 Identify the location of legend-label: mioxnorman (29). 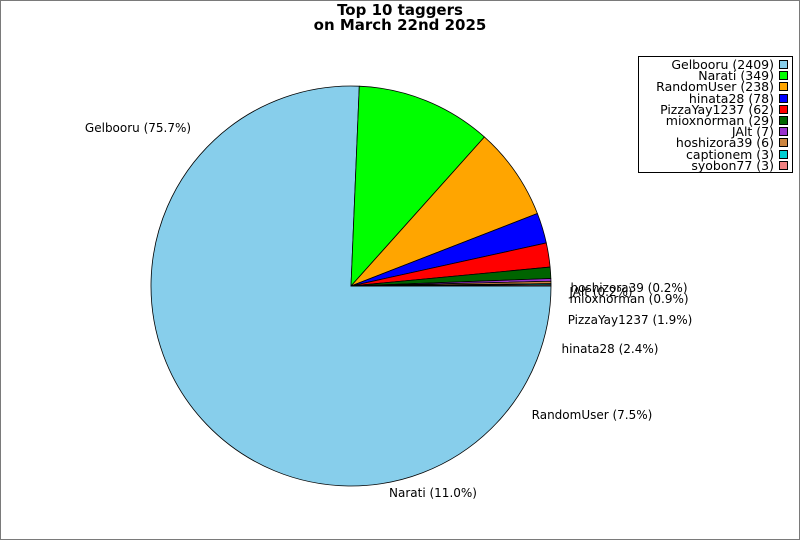
(719, 120).